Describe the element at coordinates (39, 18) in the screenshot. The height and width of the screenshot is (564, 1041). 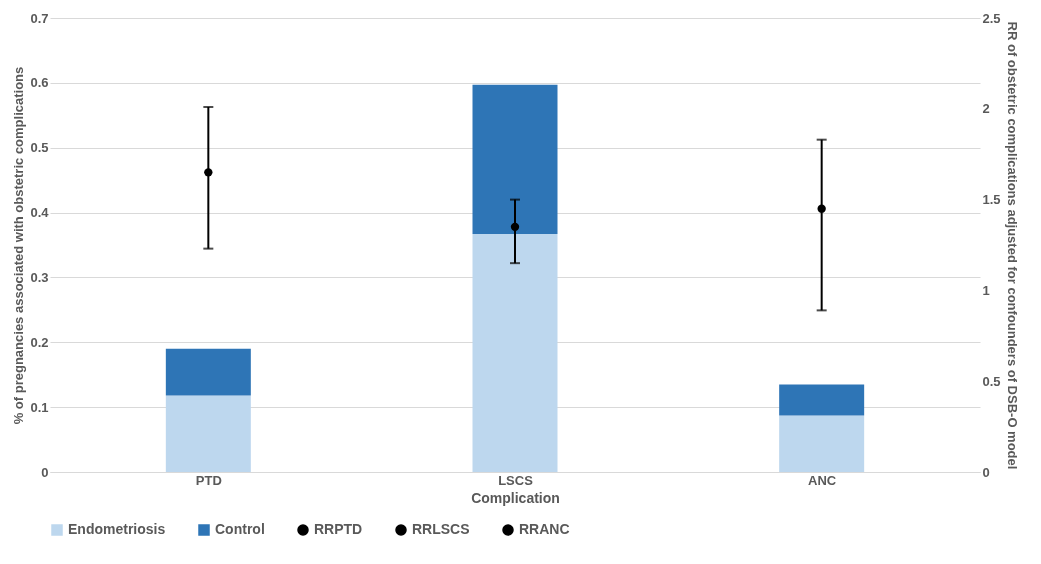
I see `y-tick-label: 0.7` at that location.